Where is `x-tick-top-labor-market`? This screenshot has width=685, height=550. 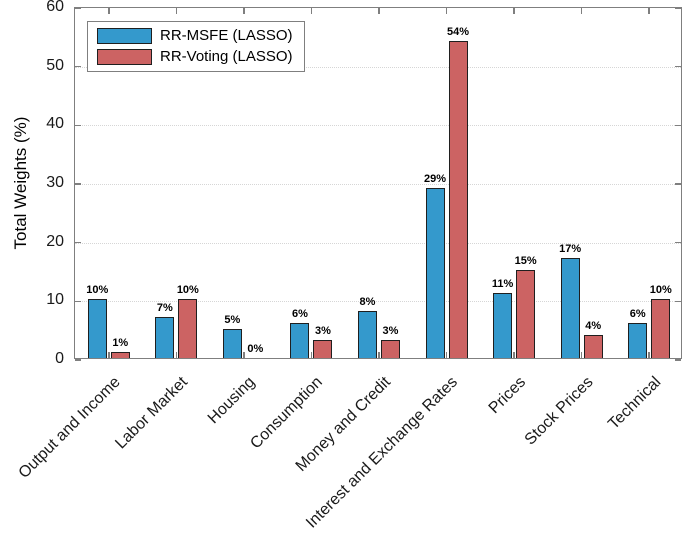 x-tick-top-labor-market is located at coordinates (176, 11).